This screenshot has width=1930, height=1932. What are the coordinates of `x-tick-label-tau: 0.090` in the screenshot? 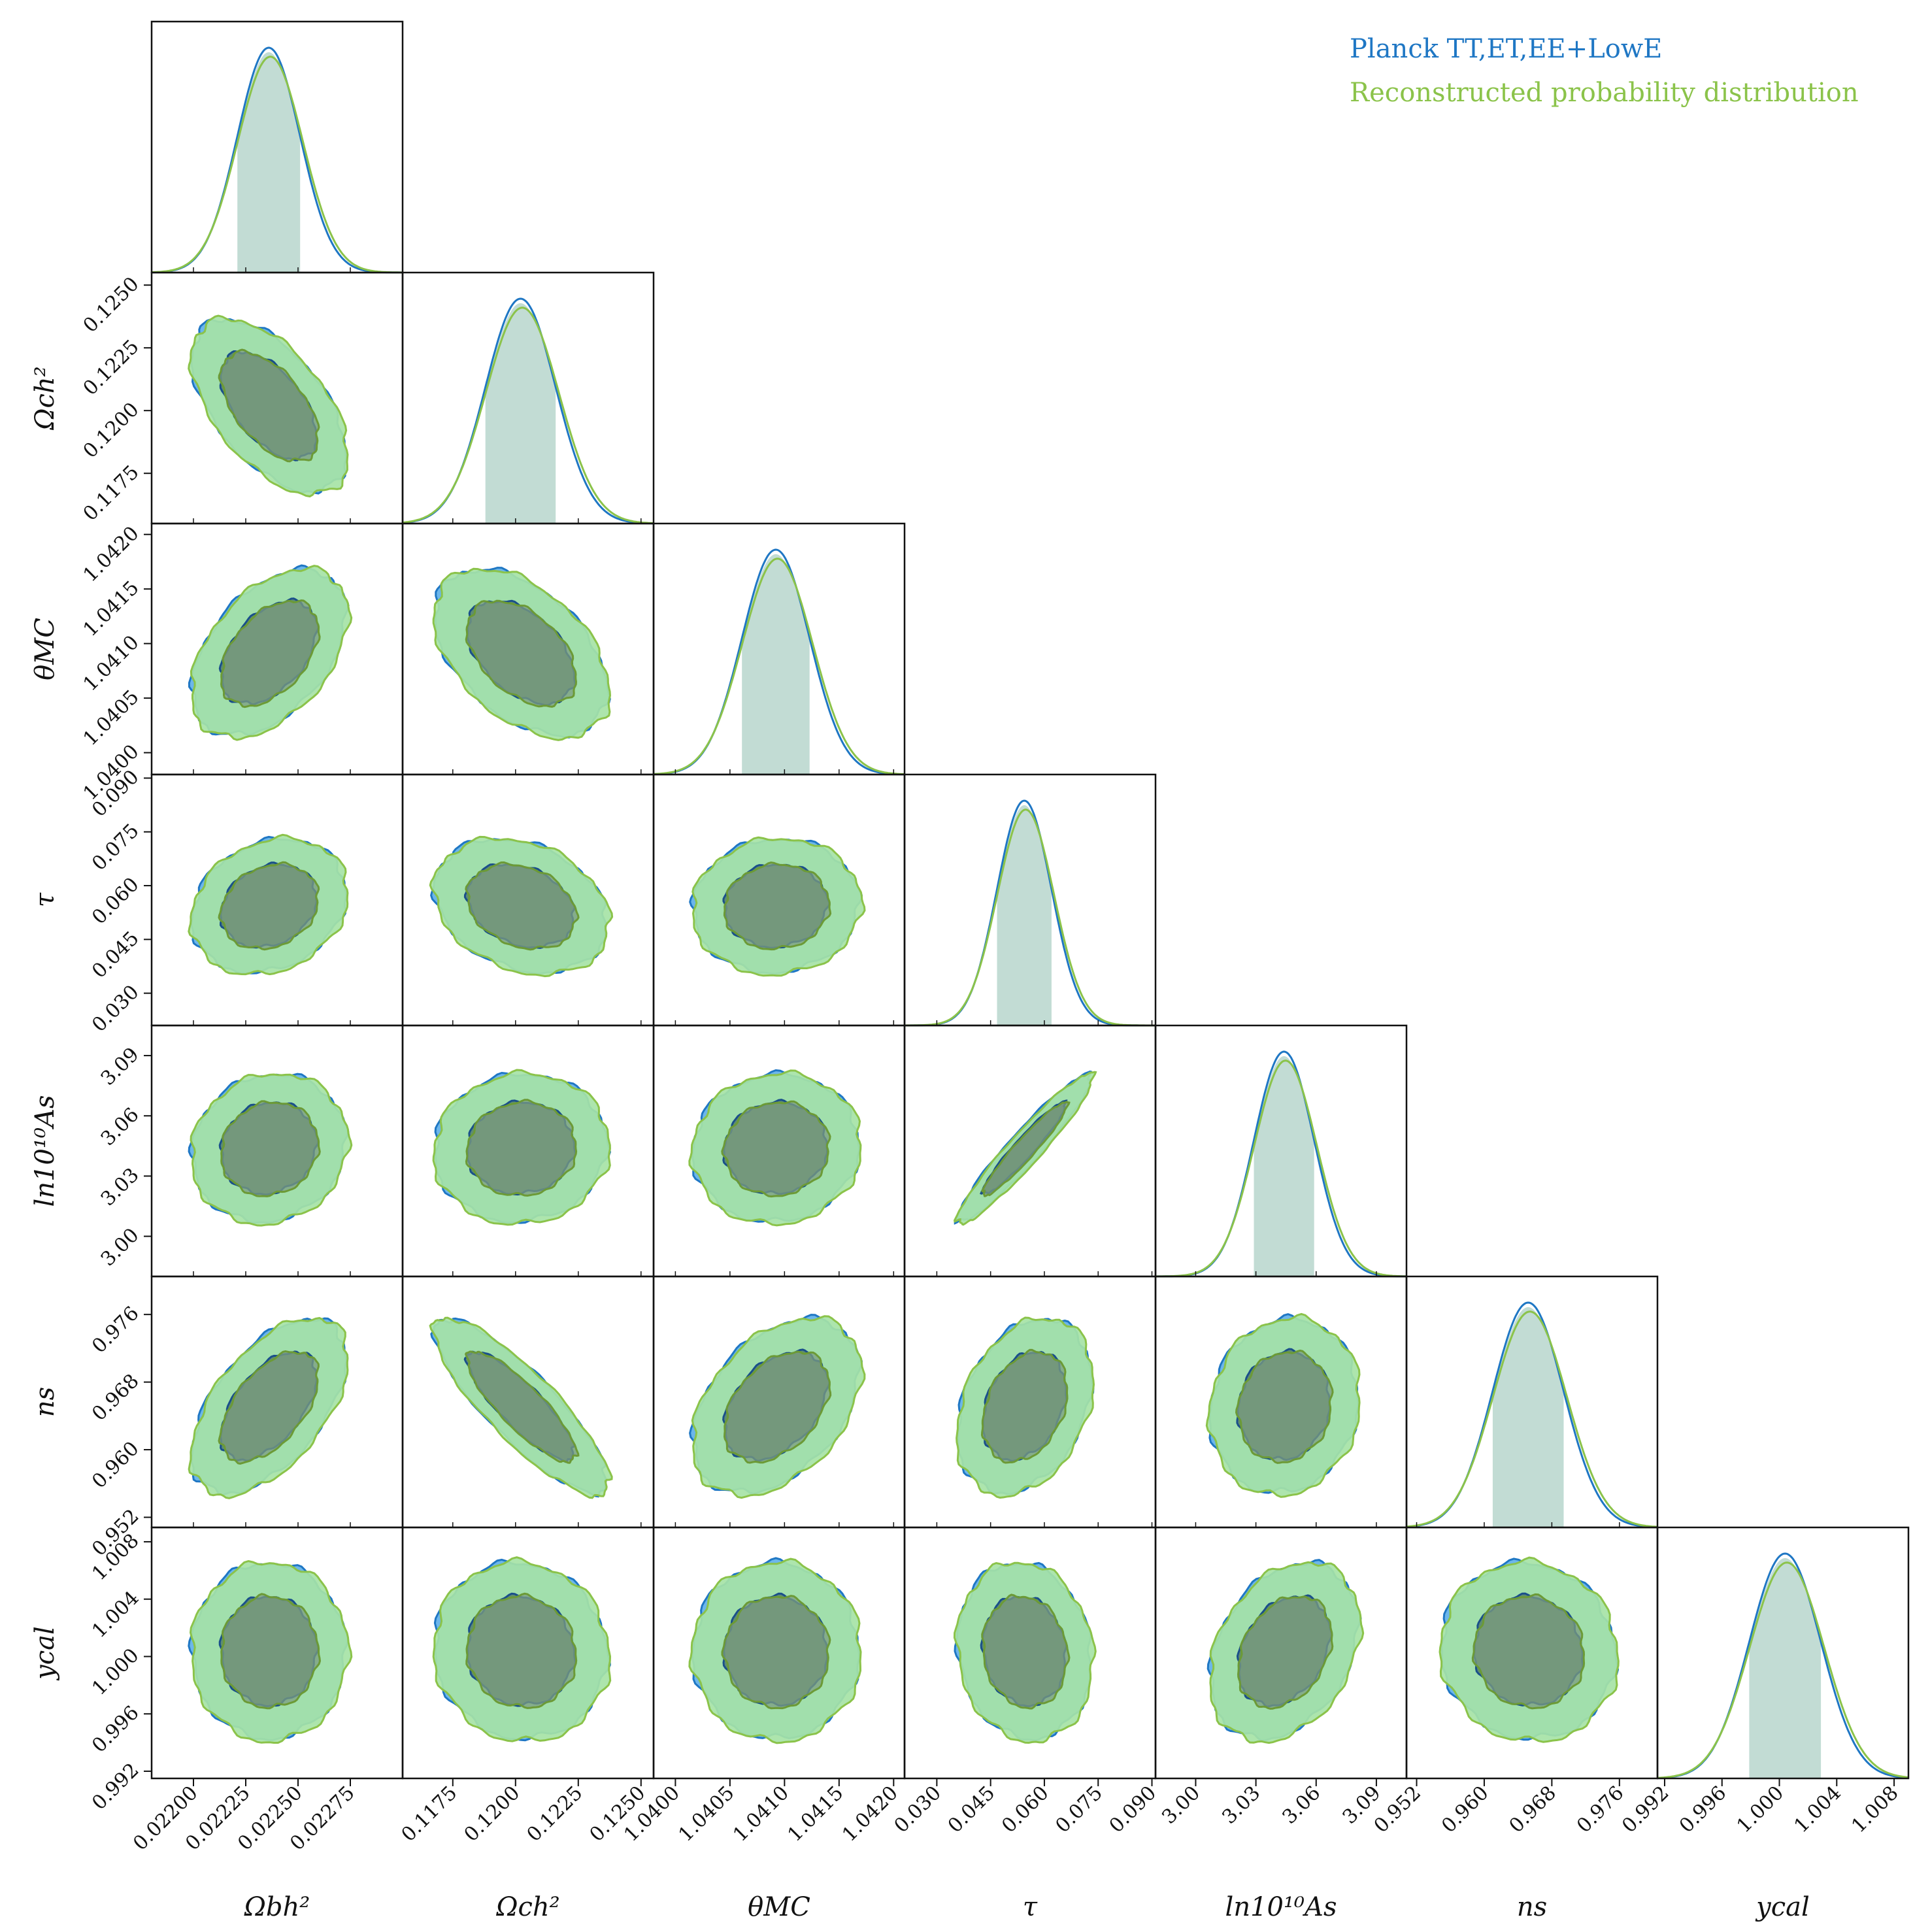 It's located at (1133, 1809).